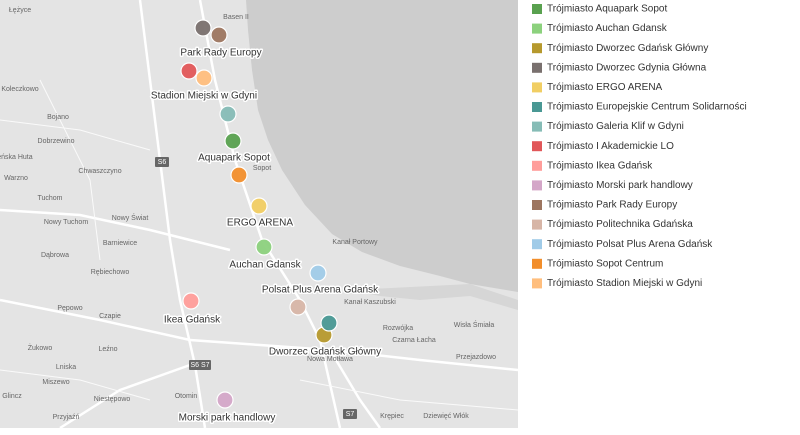 This screenshot has height=435, width=800. I want to click on legend-label: Trójmiasto Morski park handlowy, so click(620, 185).